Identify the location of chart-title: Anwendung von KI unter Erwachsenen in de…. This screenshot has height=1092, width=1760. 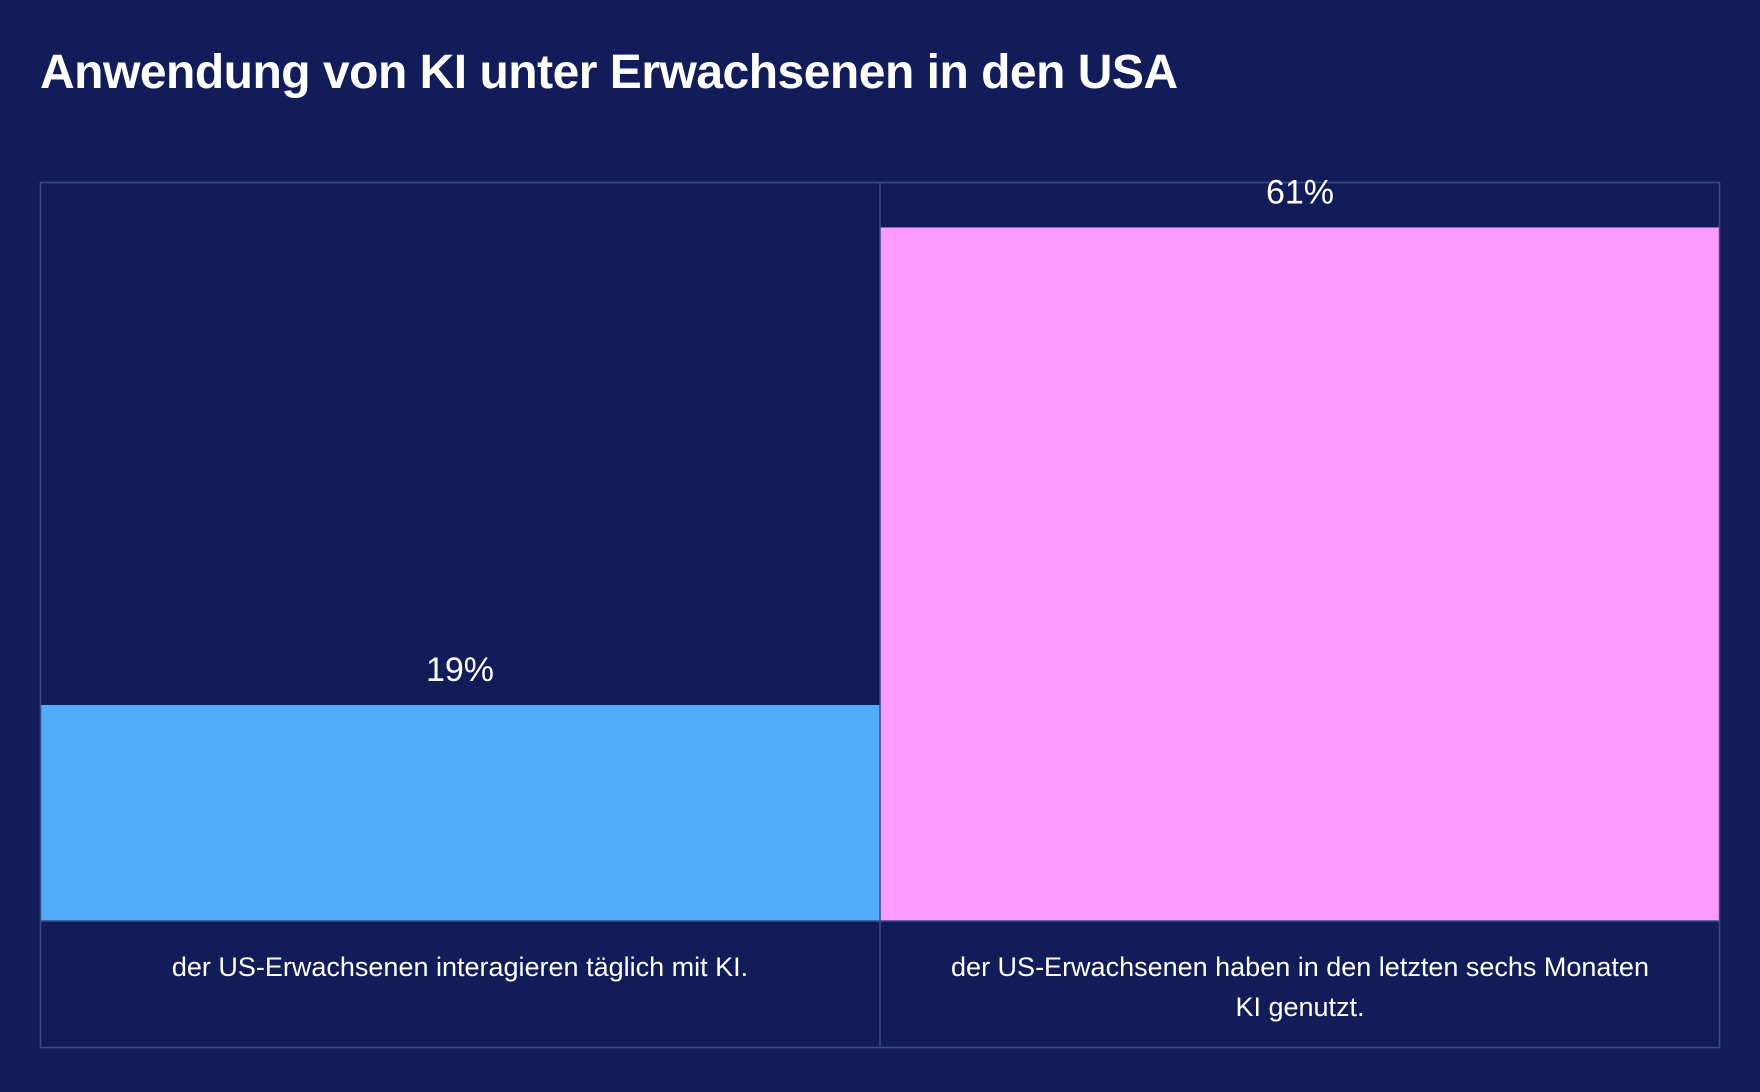
(609, 72).